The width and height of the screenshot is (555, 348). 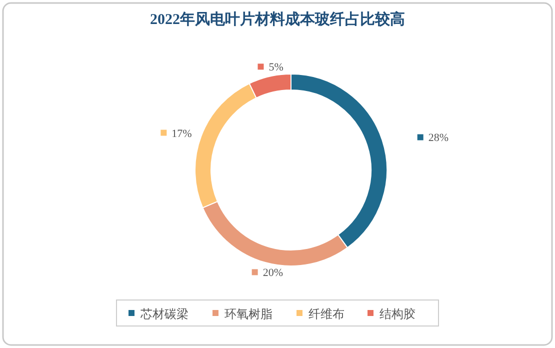 What do you see at coordinates (438, 138) in the screenshot?
I see `data-label: 28%` at bounding box center [438, 138].